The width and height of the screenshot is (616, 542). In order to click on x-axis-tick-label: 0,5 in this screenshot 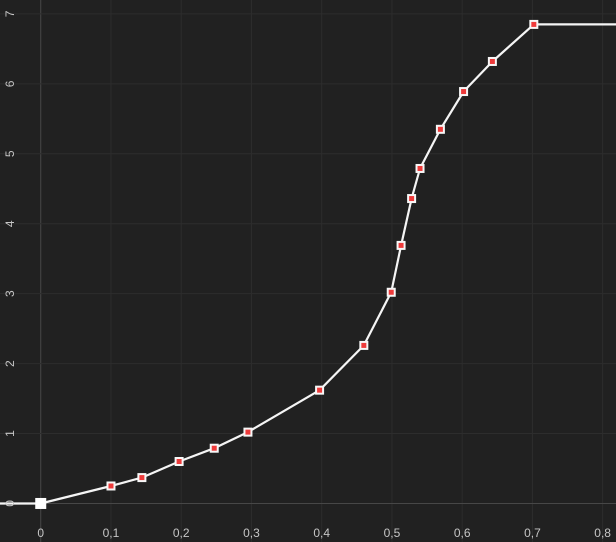, I will do `click(392, 533)`.